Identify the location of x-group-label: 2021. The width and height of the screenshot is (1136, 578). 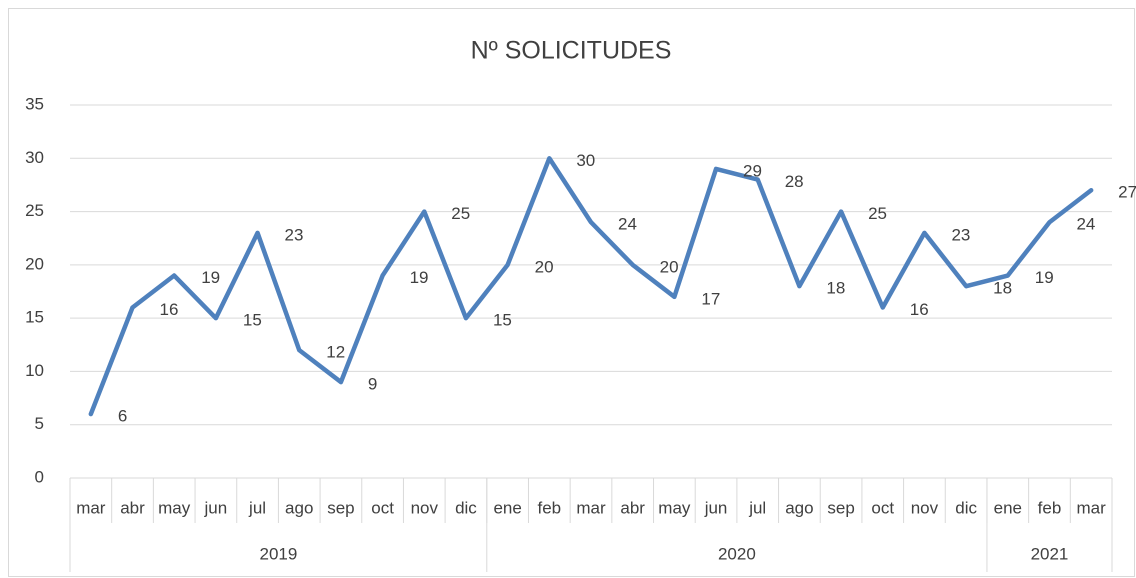
(1050, 553).